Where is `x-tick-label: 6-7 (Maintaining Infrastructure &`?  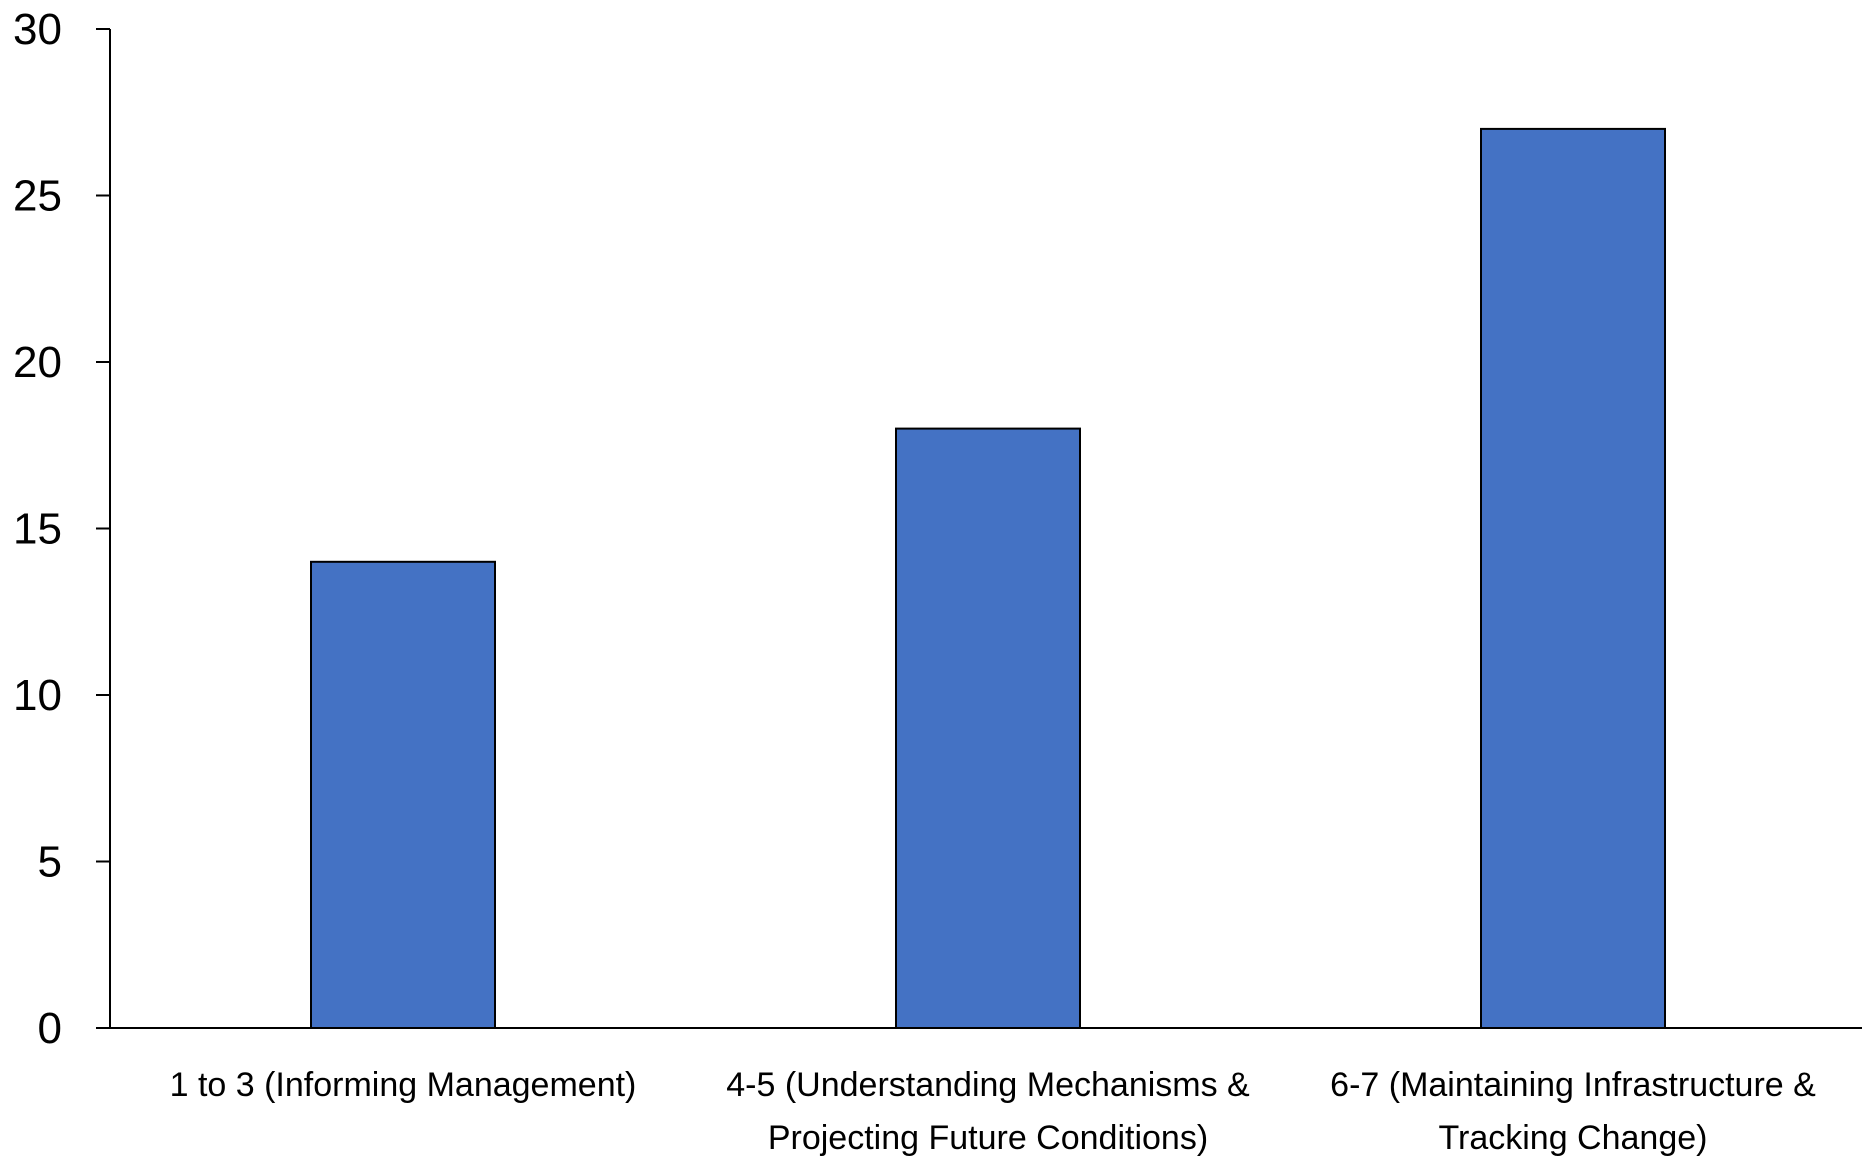
x-tick-label: 6-7 (Maintaining Infrastructure & is located at coordinates (1573, 1085).